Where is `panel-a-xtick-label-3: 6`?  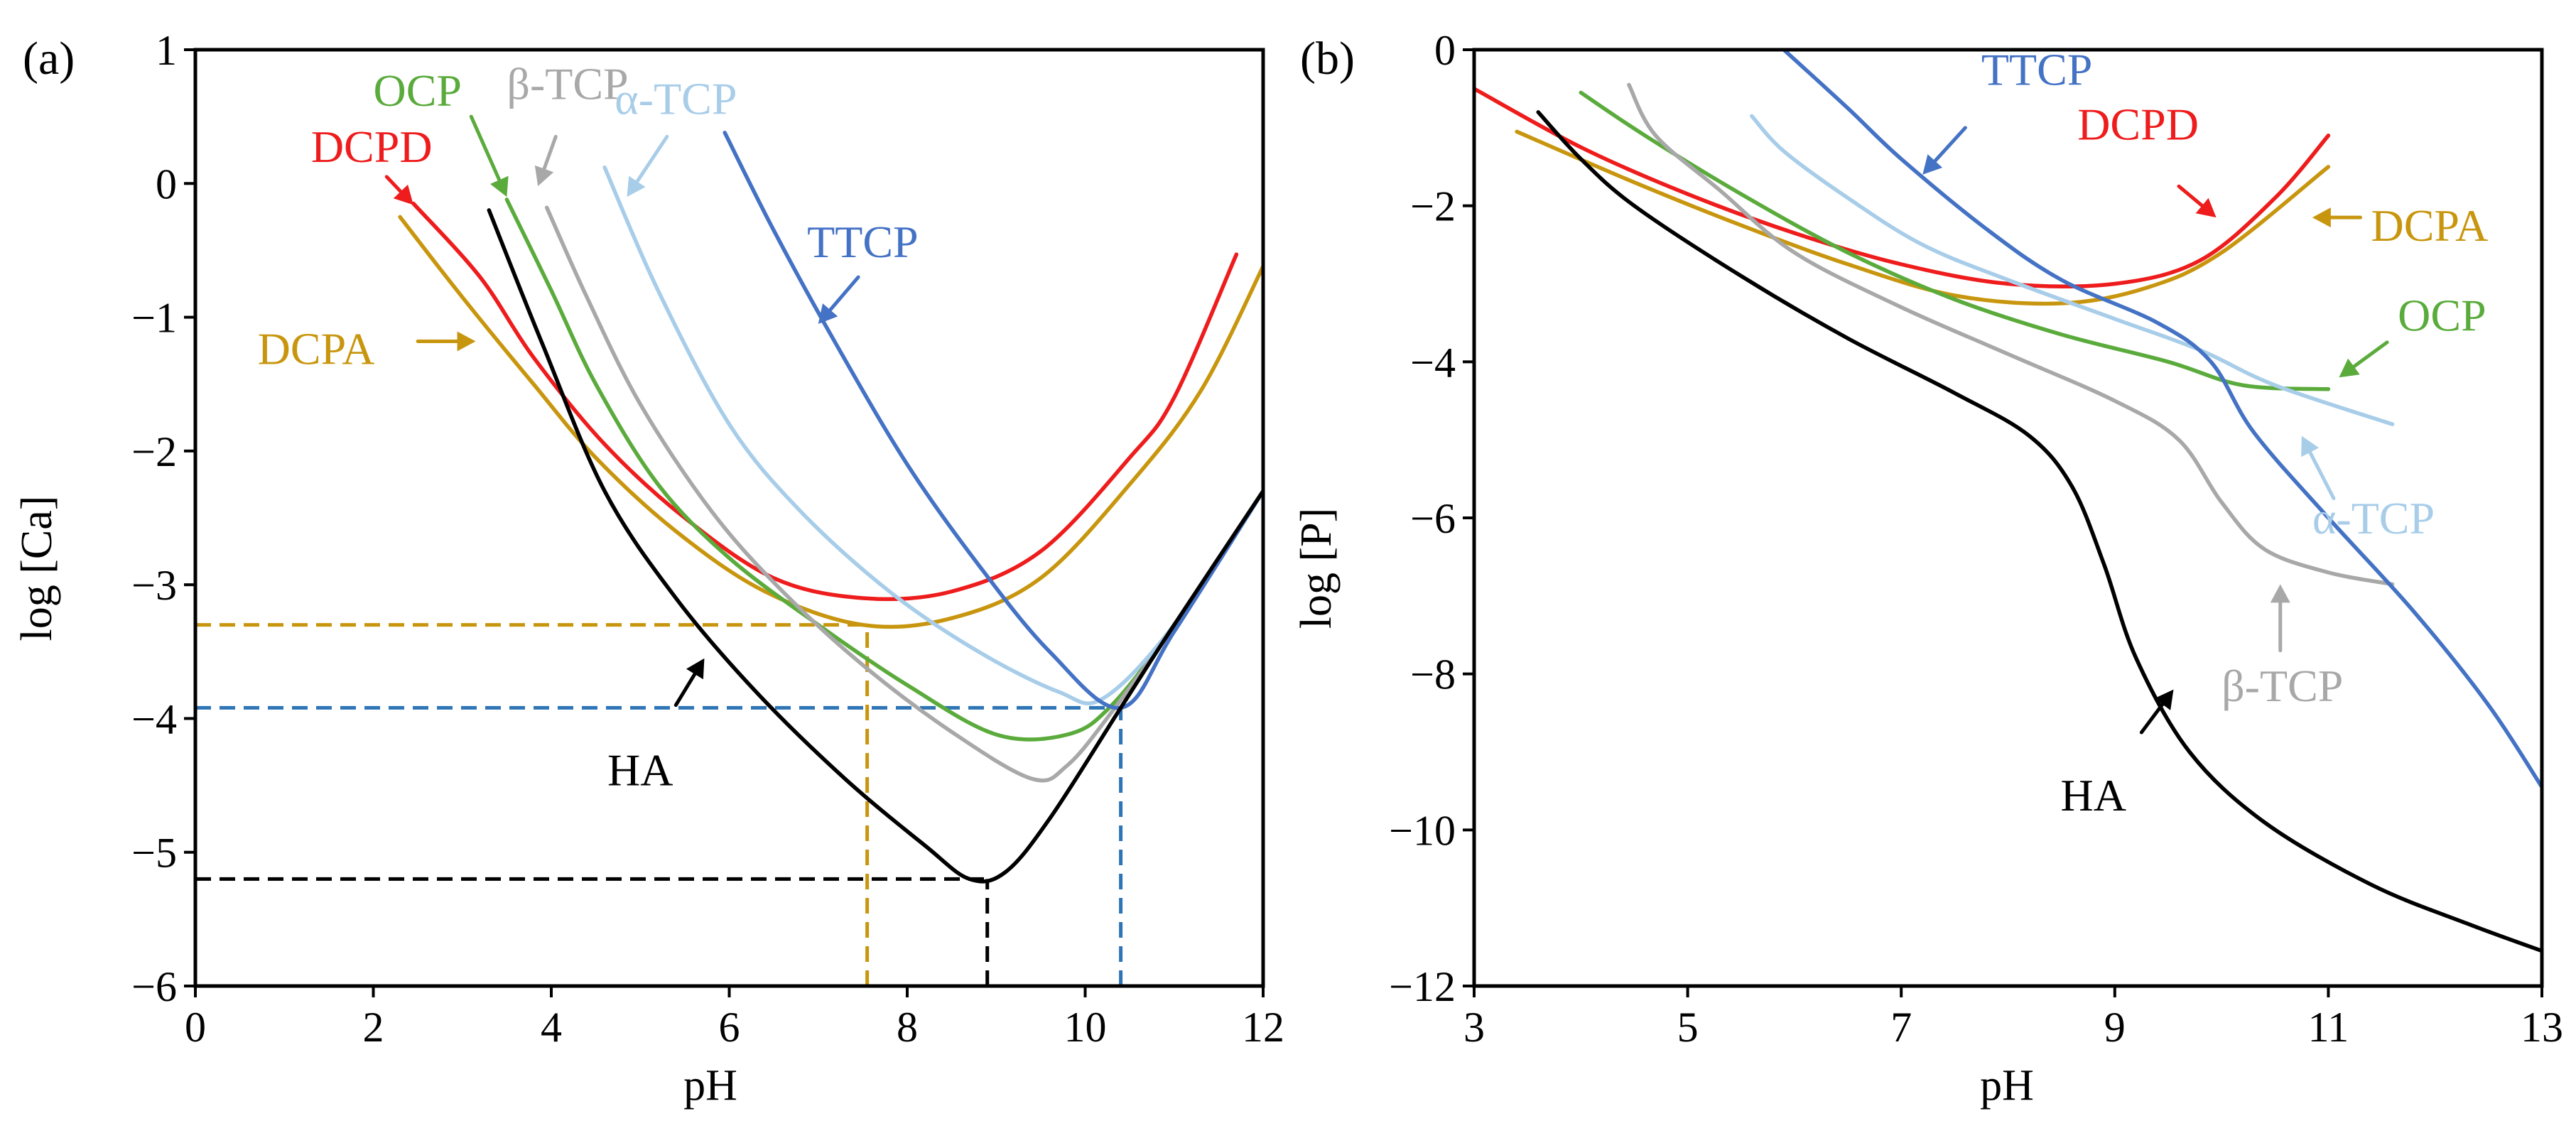 panel-a-xtick-label-3: 6 is located at coordinates (729, 1027).